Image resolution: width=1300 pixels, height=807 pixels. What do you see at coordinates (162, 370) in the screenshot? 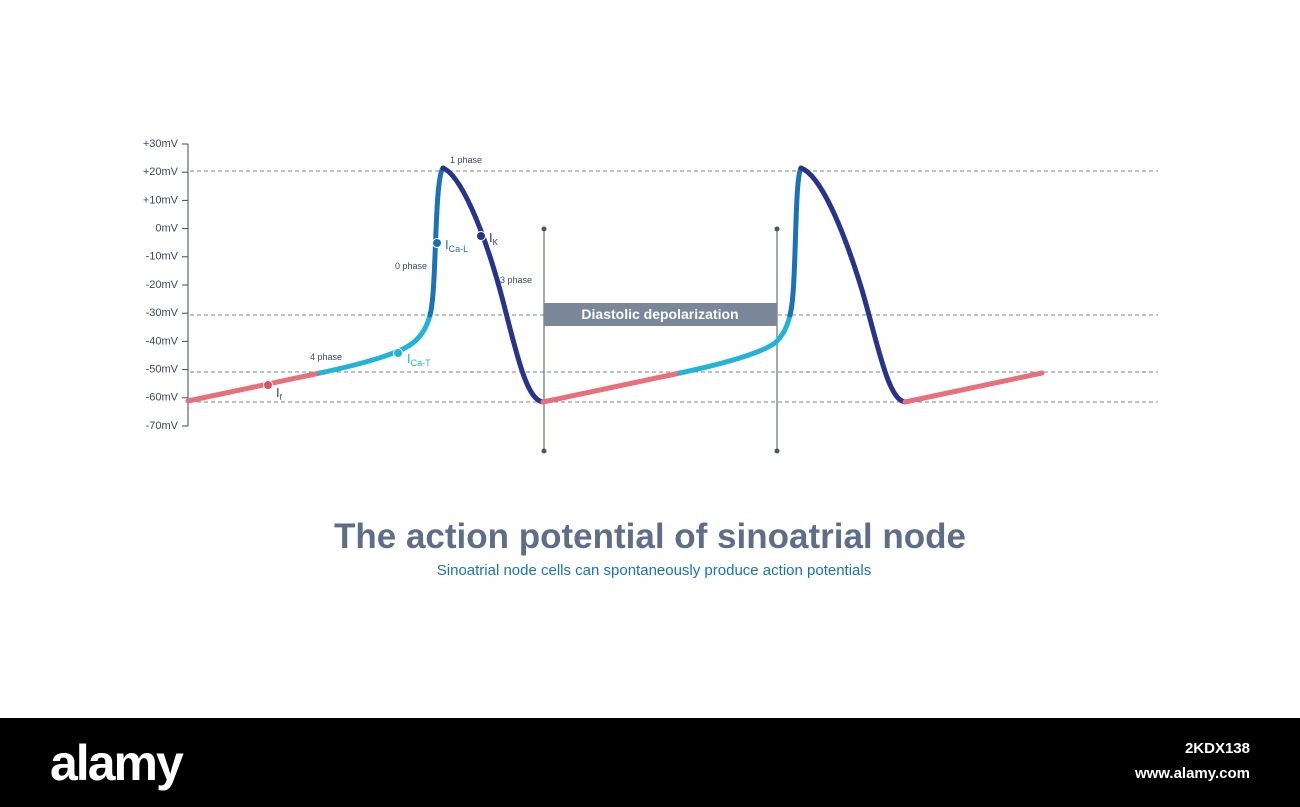
I see `axis-label: -50mV` at bounding box center [162, 370].